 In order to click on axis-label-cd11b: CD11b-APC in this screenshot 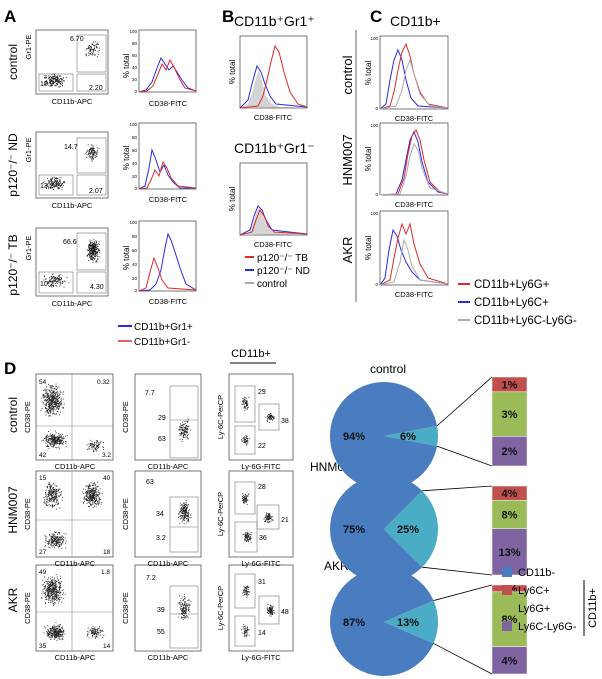, I will do `click(168, 563)`.